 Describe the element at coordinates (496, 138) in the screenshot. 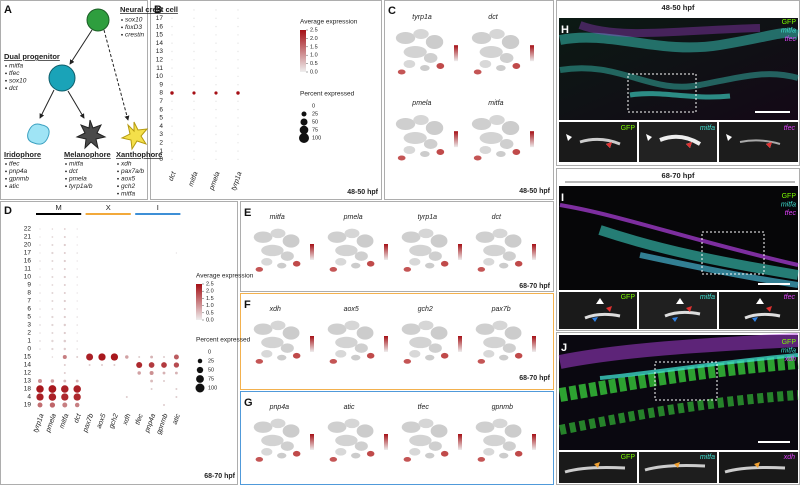

I see `umap-plot` at that location.